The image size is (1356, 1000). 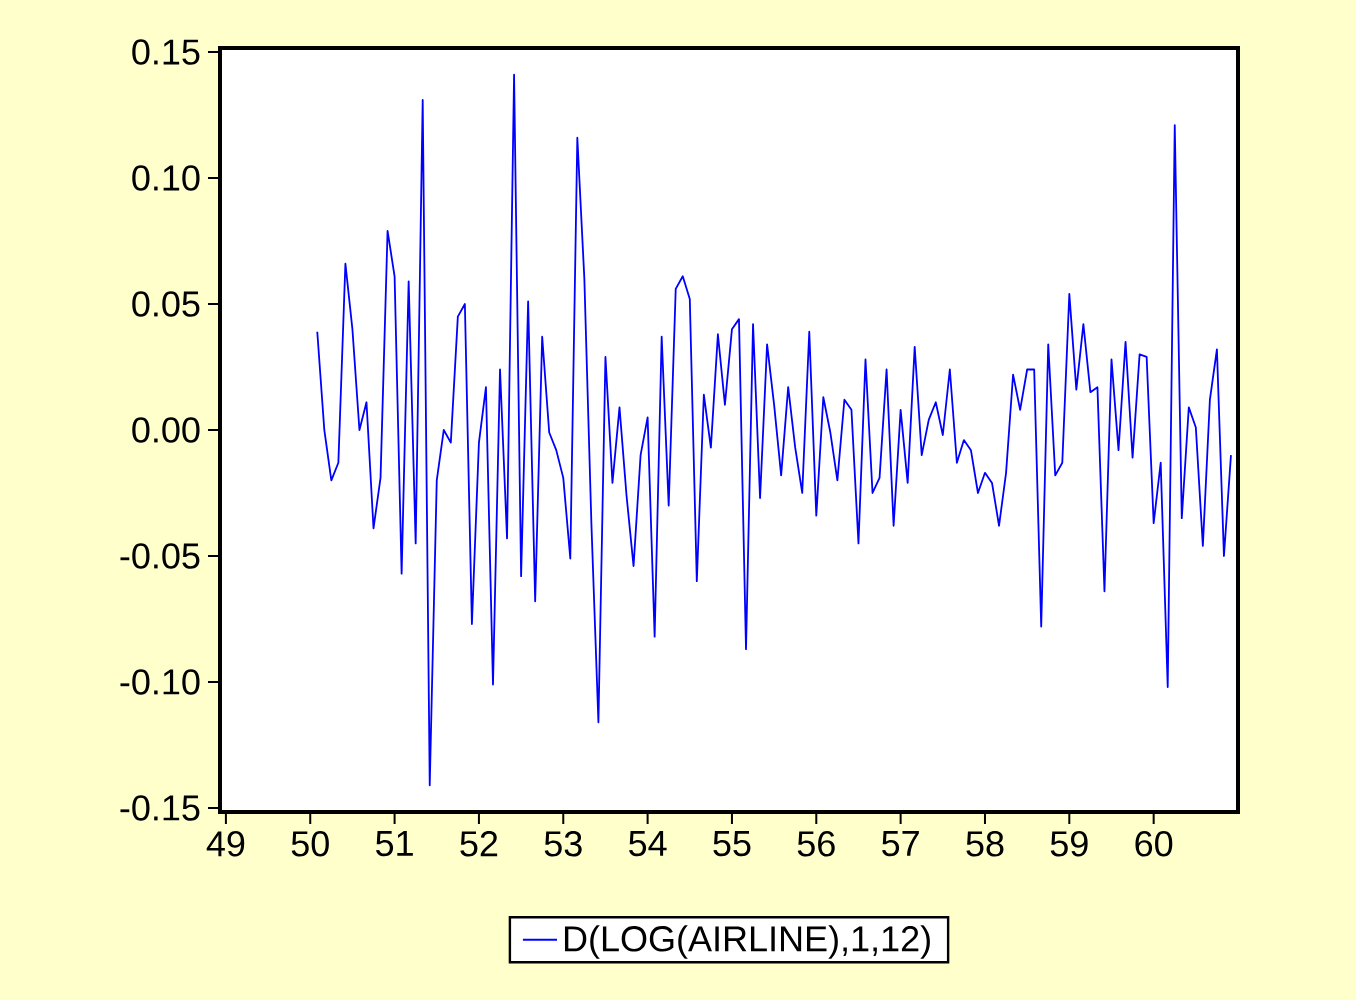 What do you see at coordinates (900, 844) in the screenshot?
I see `x-tick-label: 57` at bounding box center [900, 844].